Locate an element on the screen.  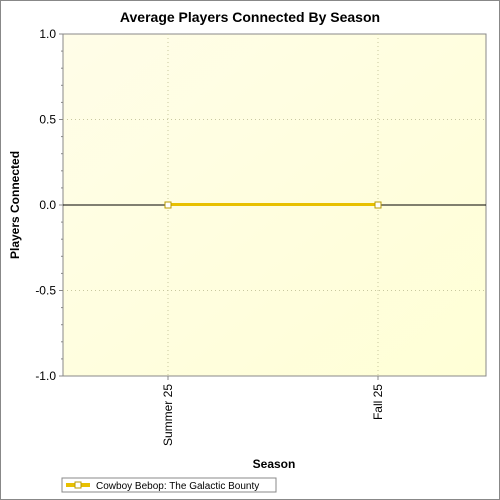
legend: Cowboy Bebop: The Galactic Bounty is located at coordinates (169, 485).